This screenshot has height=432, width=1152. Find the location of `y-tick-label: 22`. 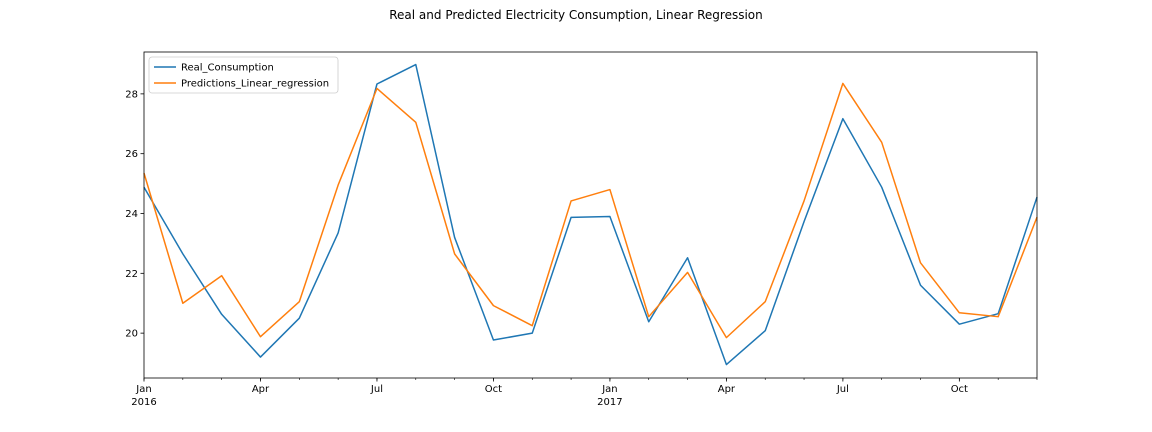

y-tick-label: 22 is located at coordinates (131, 274).